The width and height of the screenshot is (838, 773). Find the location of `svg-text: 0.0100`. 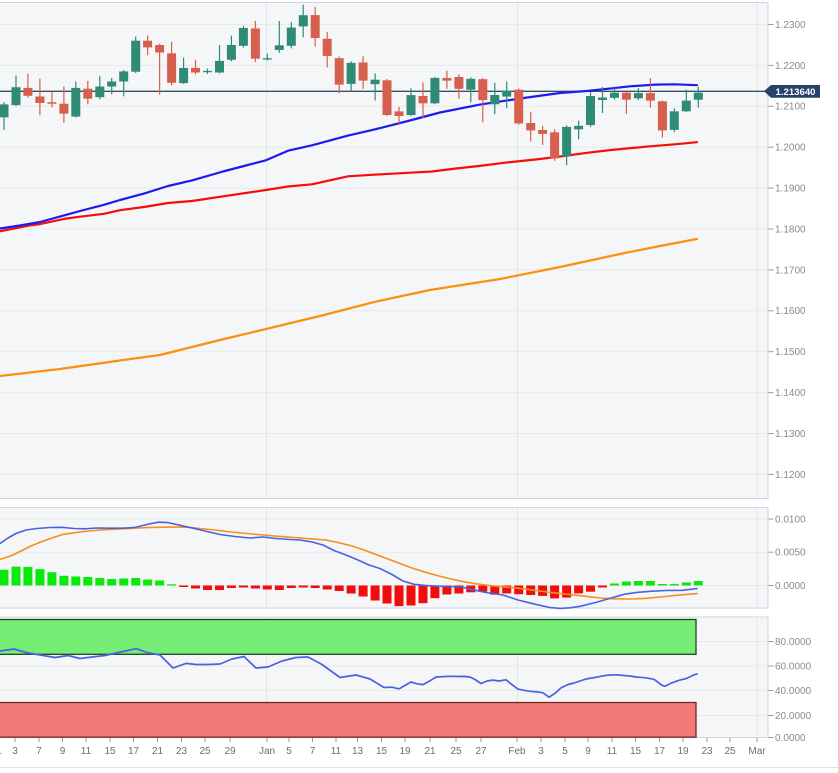

svg-text: 0.0100 is located at coordinates (790, 519).